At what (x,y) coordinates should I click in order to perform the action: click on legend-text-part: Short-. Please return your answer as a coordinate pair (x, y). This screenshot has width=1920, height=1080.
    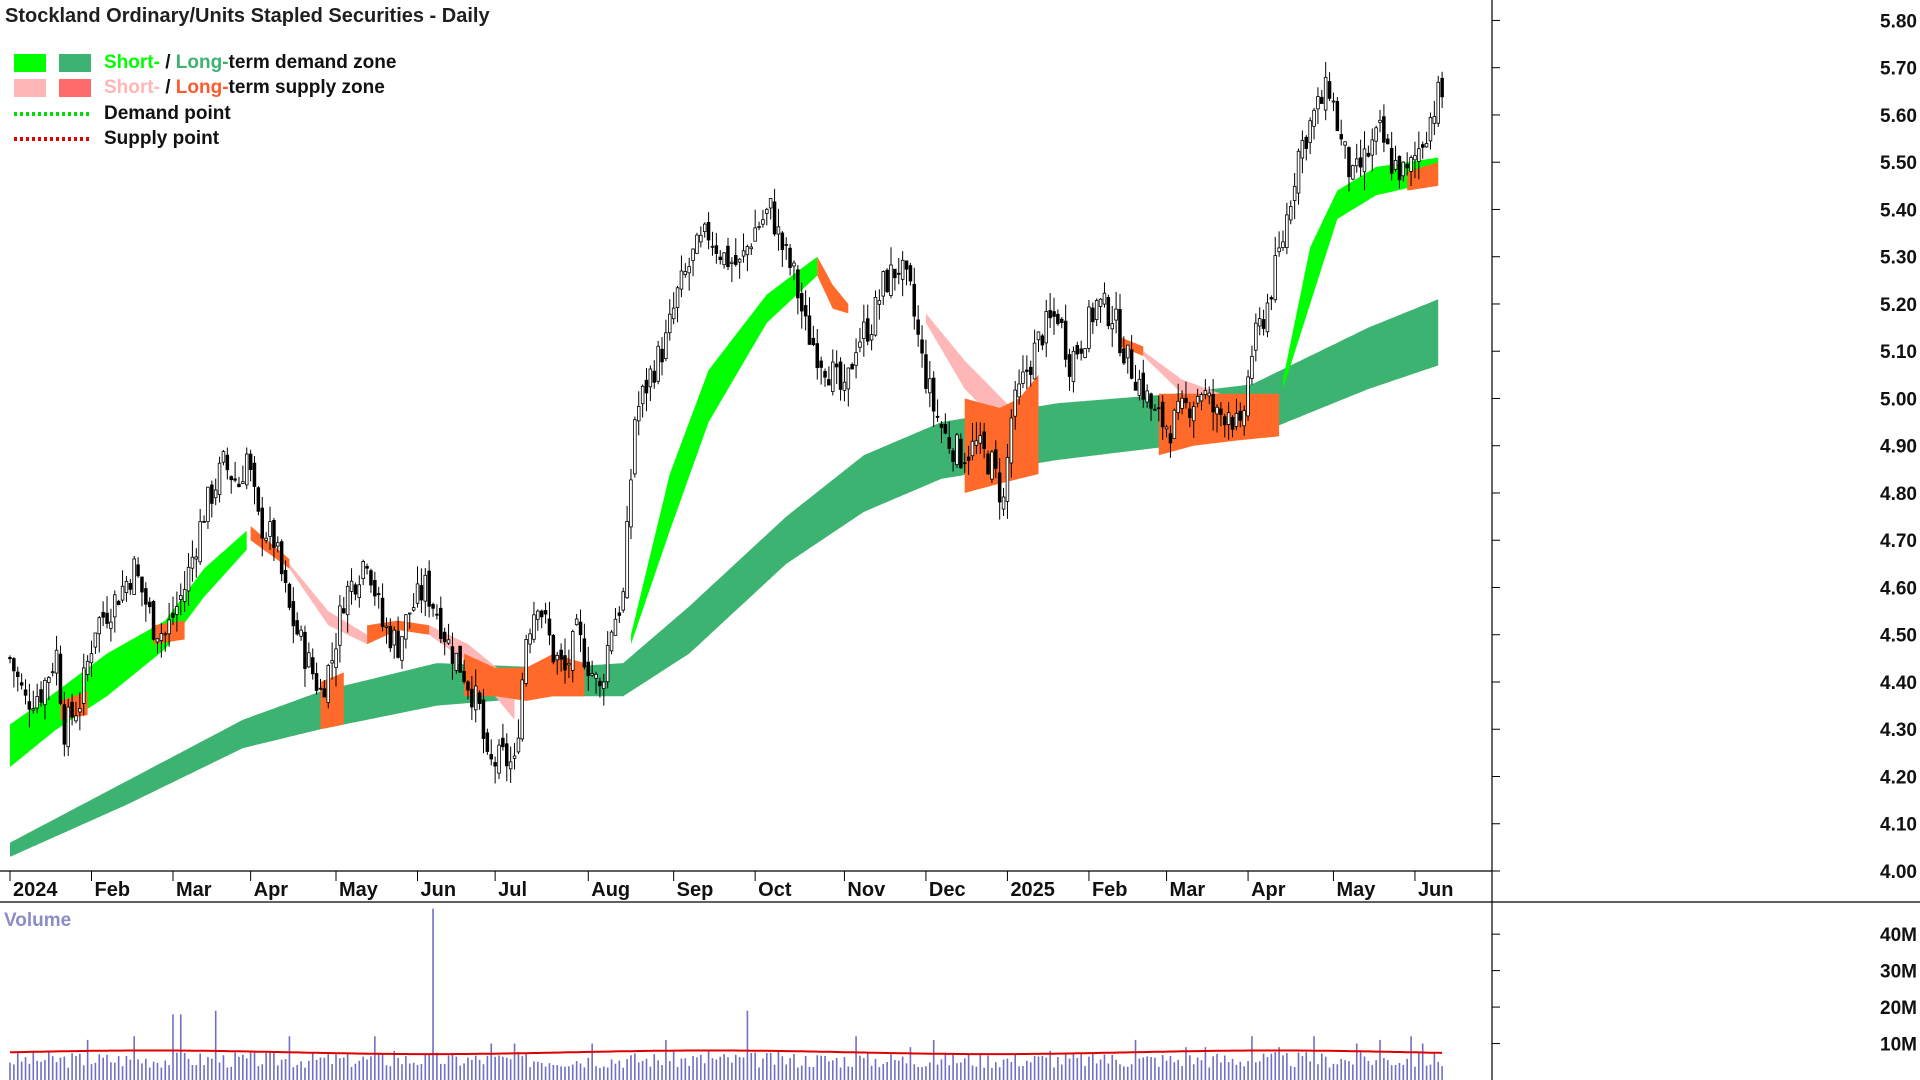
    Looking at the image, I should click on (132, 87).